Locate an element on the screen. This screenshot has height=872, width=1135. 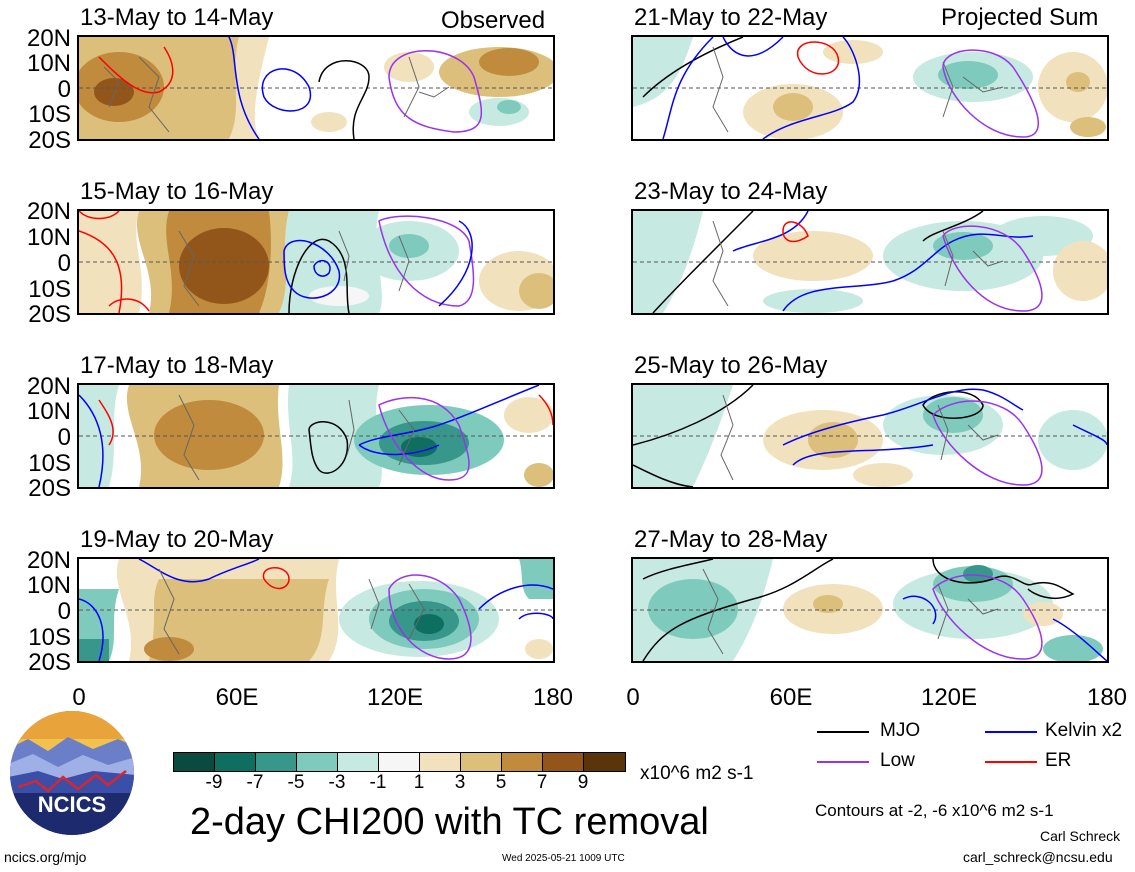
colorbar-tick: 3 is located at coordinates (460, 782).